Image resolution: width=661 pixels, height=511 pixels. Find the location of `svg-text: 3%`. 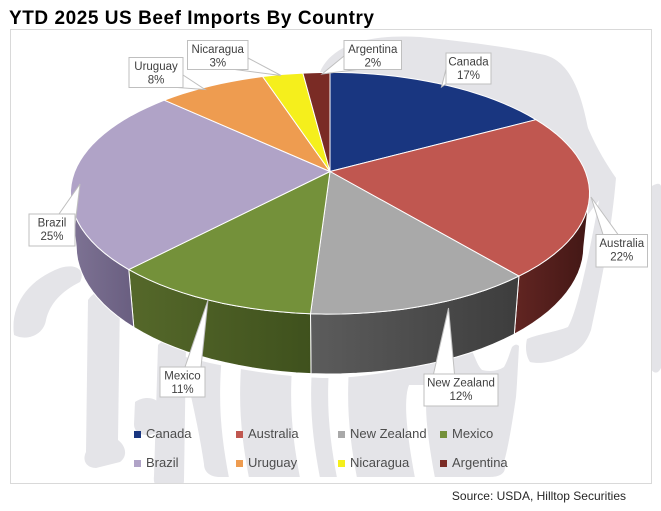

svg-text: 3% is located at coordinates (217, 64).